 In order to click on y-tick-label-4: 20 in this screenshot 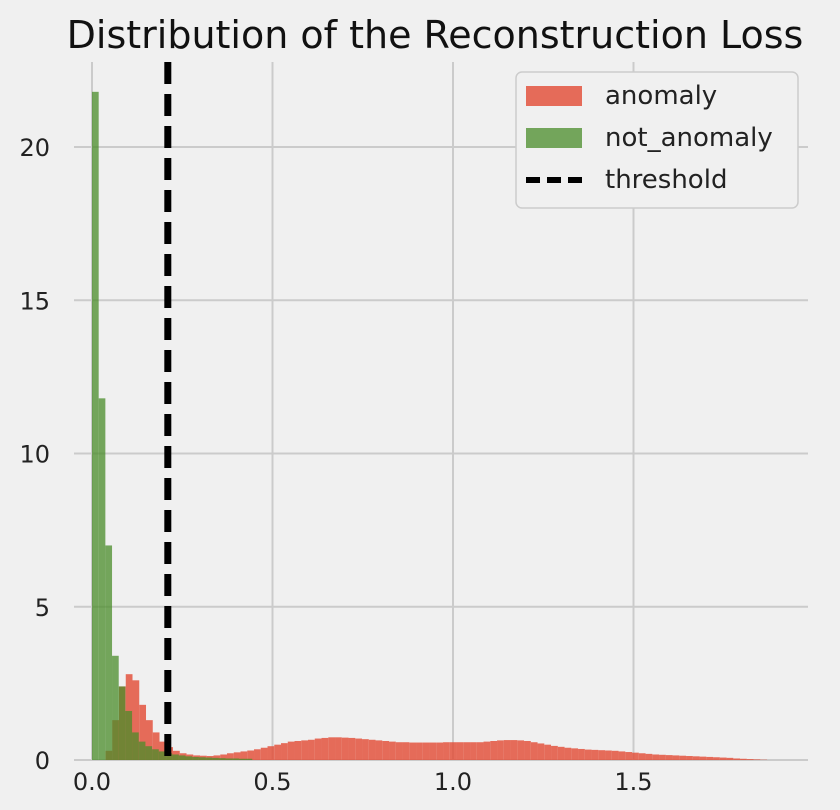, I will do `click(34, 148)`.